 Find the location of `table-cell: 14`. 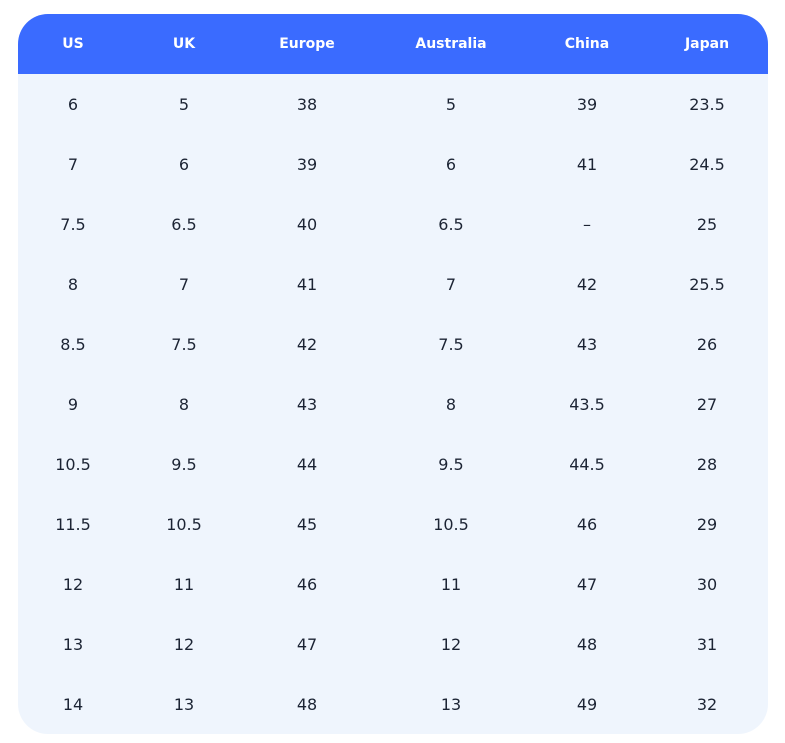

table-cell: 14 is located at coordinates (73, 704).